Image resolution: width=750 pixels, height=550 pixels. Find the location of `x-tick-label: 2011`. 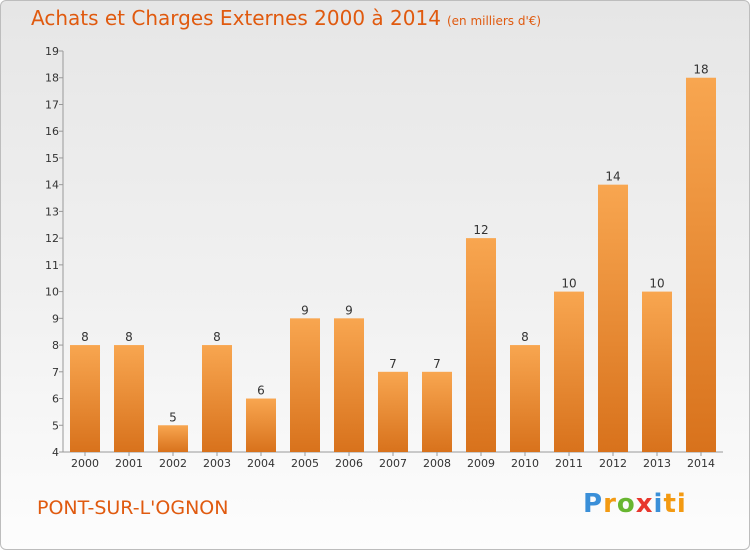

x-tick-label: 2011 is located at coordinates (569, 463).